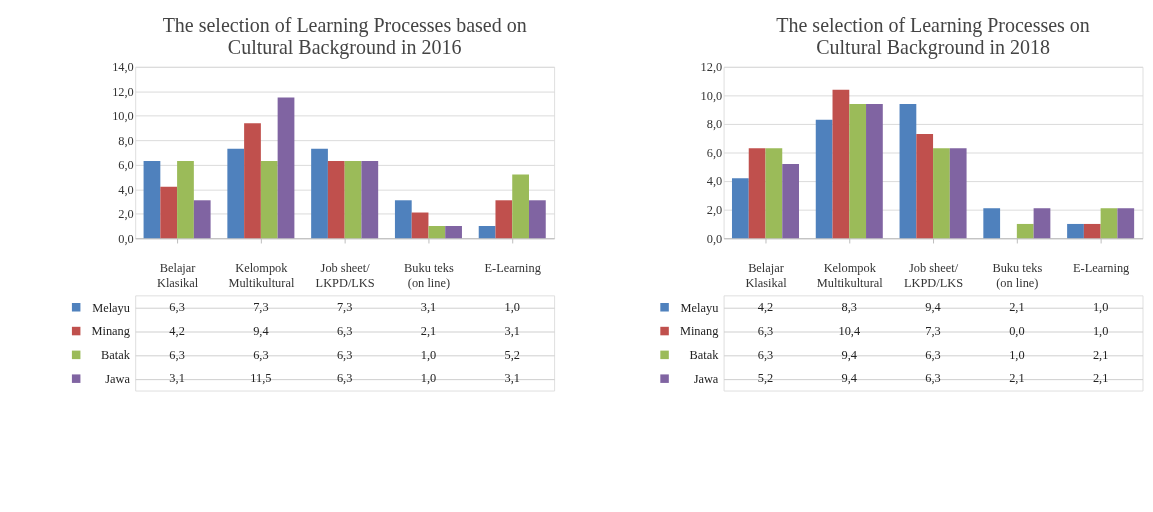 The height and width of the screenshot is (512, 1153). I want to click on chart-title: The selection of Learning Processes on Cultural Background in 2018, so click(933, 36).